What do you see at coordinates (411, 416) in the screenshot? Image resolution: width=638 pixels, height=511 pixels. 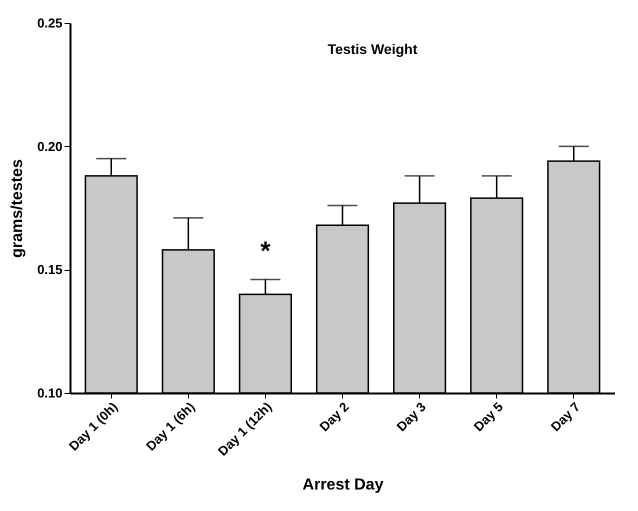 I see `x-tick-label: Day 3` at bounding box center [411, 416].